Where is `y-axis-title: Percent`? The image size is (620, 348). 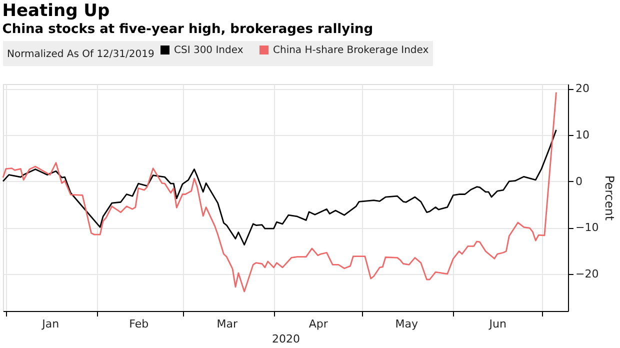 y-axis-title: Percent is located at coordinates (609, 198).